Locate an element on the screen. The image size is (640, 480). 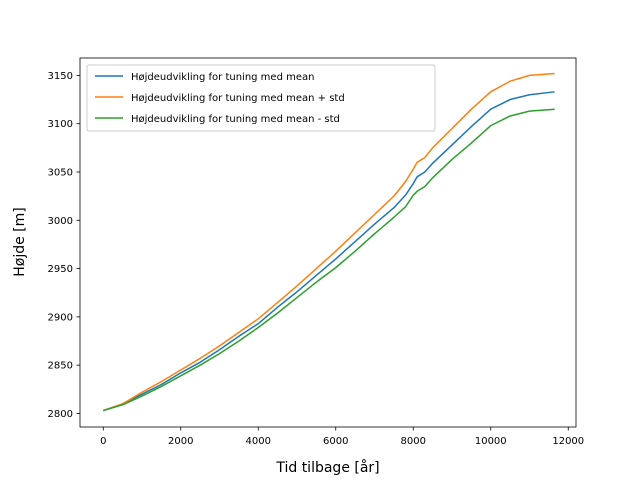
y-tick-label: 2800 is located at coordinates (60, 414).